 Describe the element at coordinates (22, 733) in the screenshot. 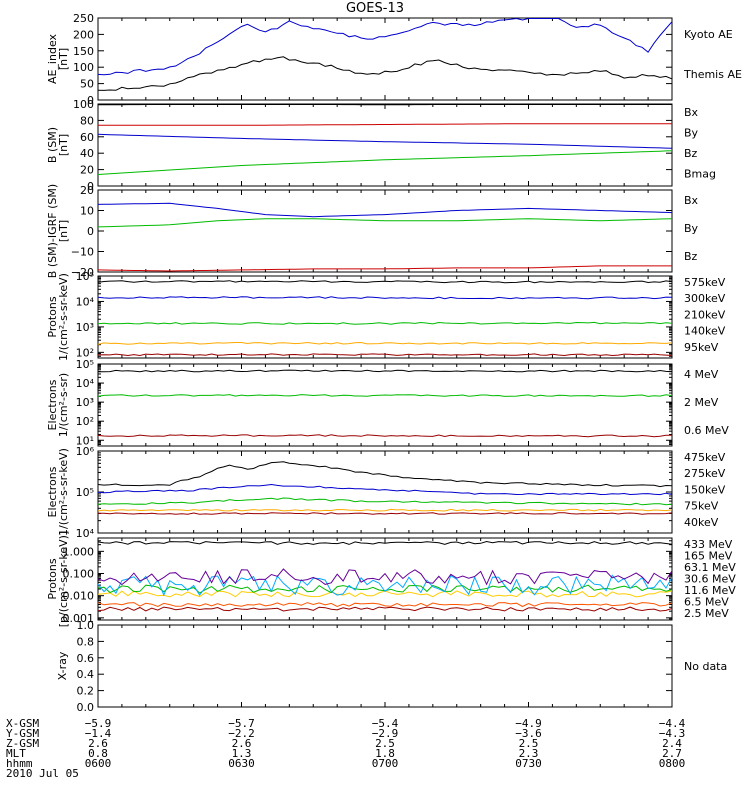

I see `footer-row-label: Y-GSM` at that location.